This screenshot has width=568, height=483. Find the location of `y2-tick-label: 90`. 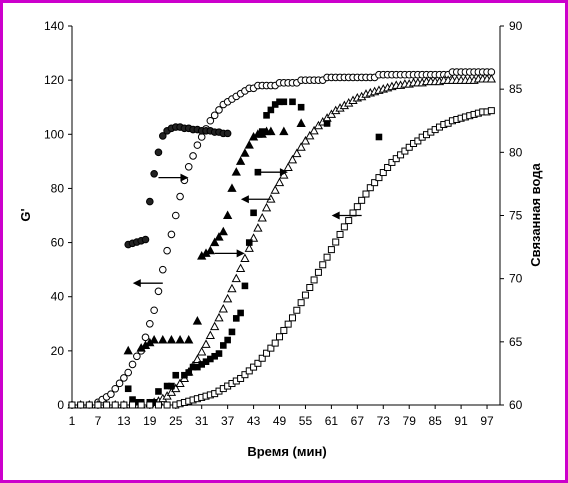

y2-tick-label: 90 is located at coordinates (516, 26).